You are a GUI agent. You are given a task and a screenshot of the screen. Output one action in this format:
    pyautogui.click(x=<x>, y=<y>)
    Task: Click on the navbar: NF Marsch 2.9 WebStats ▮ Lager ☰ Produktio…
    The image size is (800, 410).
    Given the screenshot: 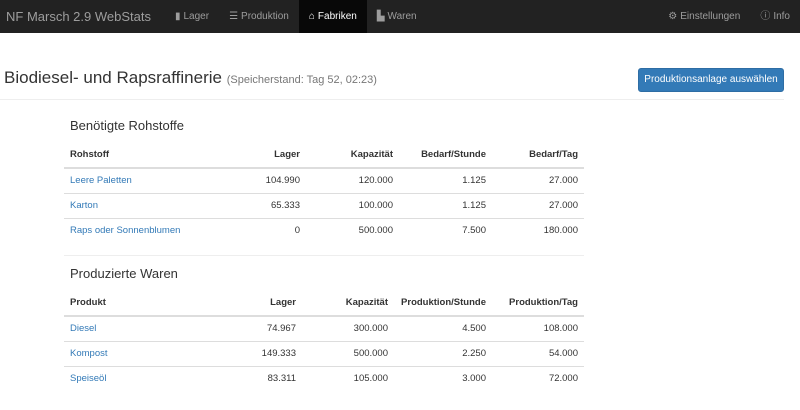 What is the action you would take?
    pyautogui.click(x=400, y=16)
    